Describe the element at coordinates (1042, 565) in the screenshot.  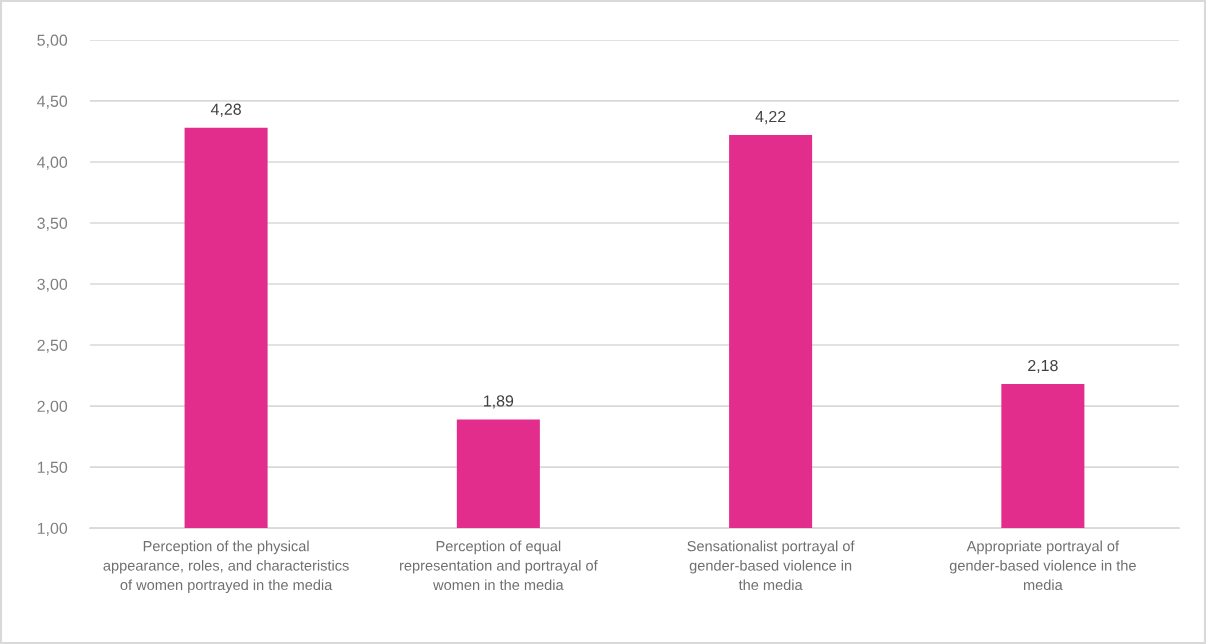
I see `x-tick-label: Appropriate portrayal of gender-based violence in the media` at that location.